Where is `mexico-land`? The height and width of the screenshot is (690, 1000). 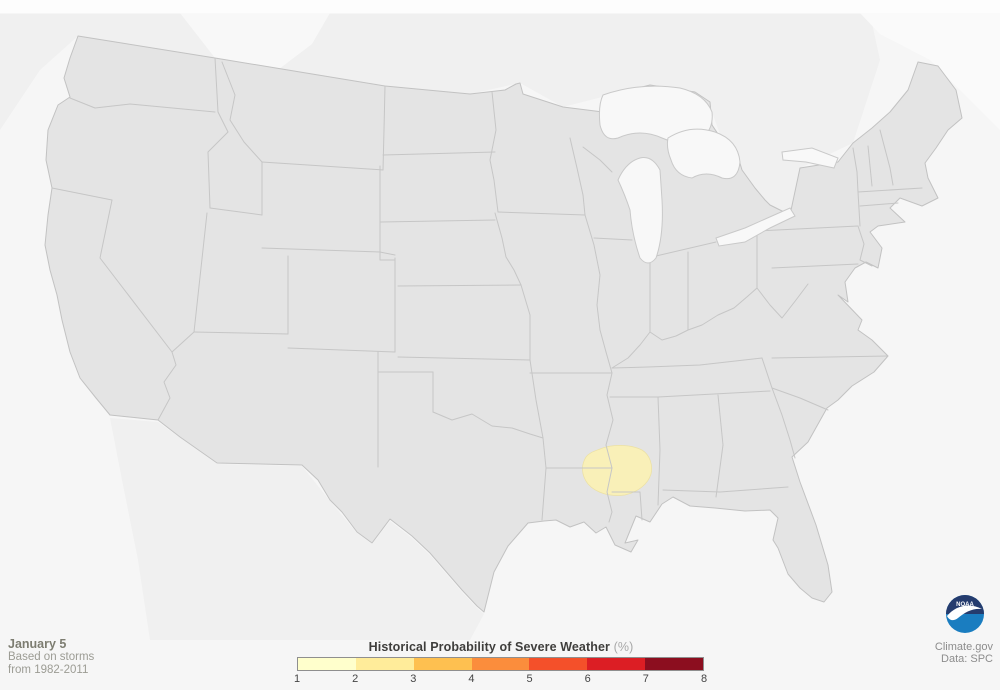
mexico-land is located at coordinates (297, 529).